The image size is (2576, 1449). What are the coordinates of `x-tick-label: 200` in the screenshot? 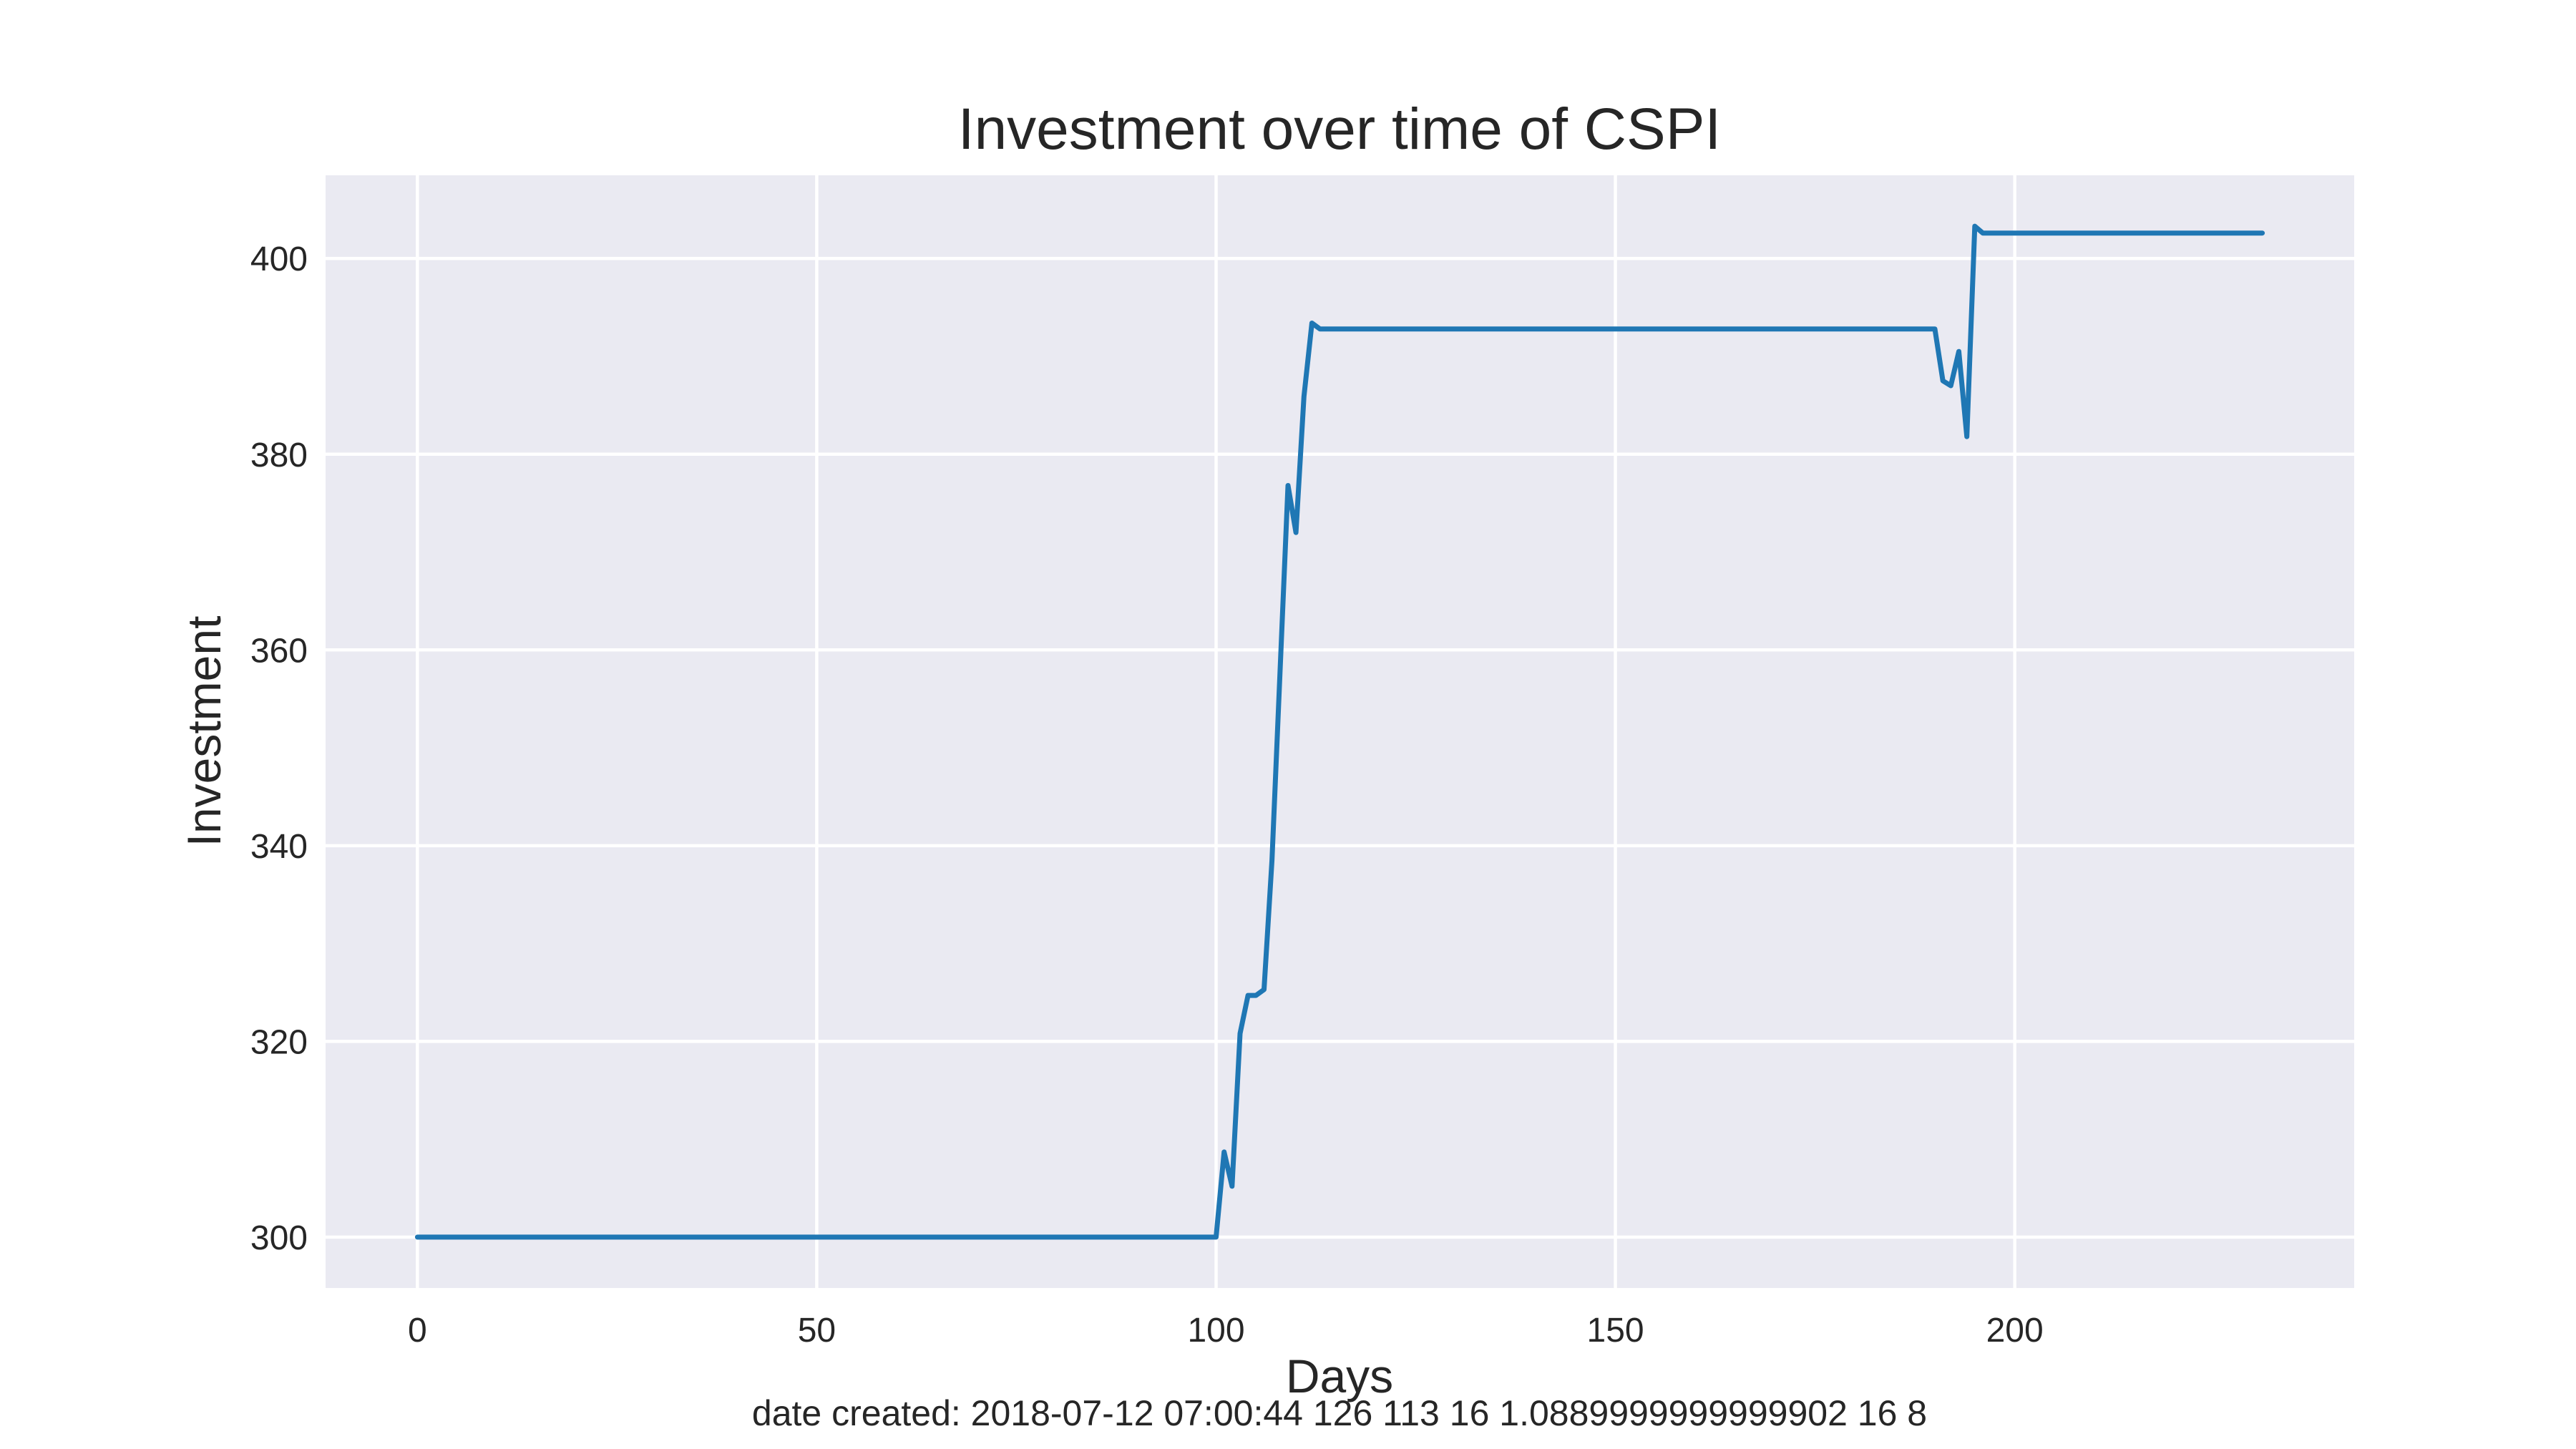 It's located at (2015, 1331).